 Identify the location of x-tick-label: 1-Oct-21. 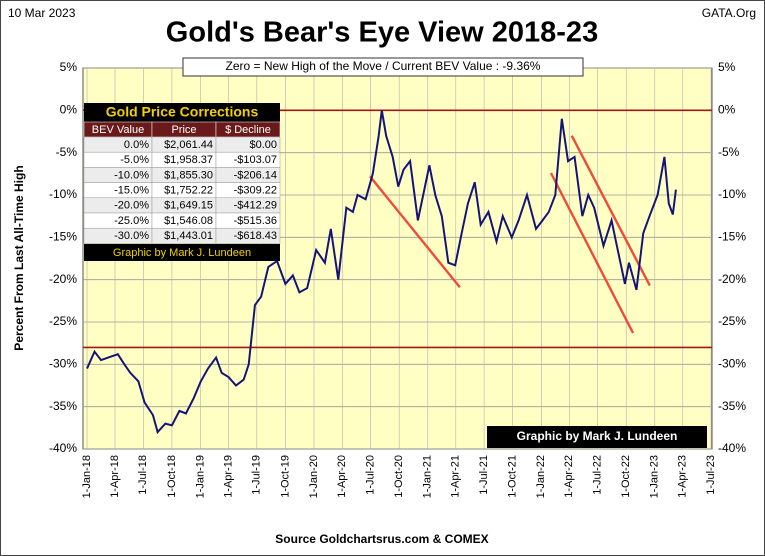
(513, 476).